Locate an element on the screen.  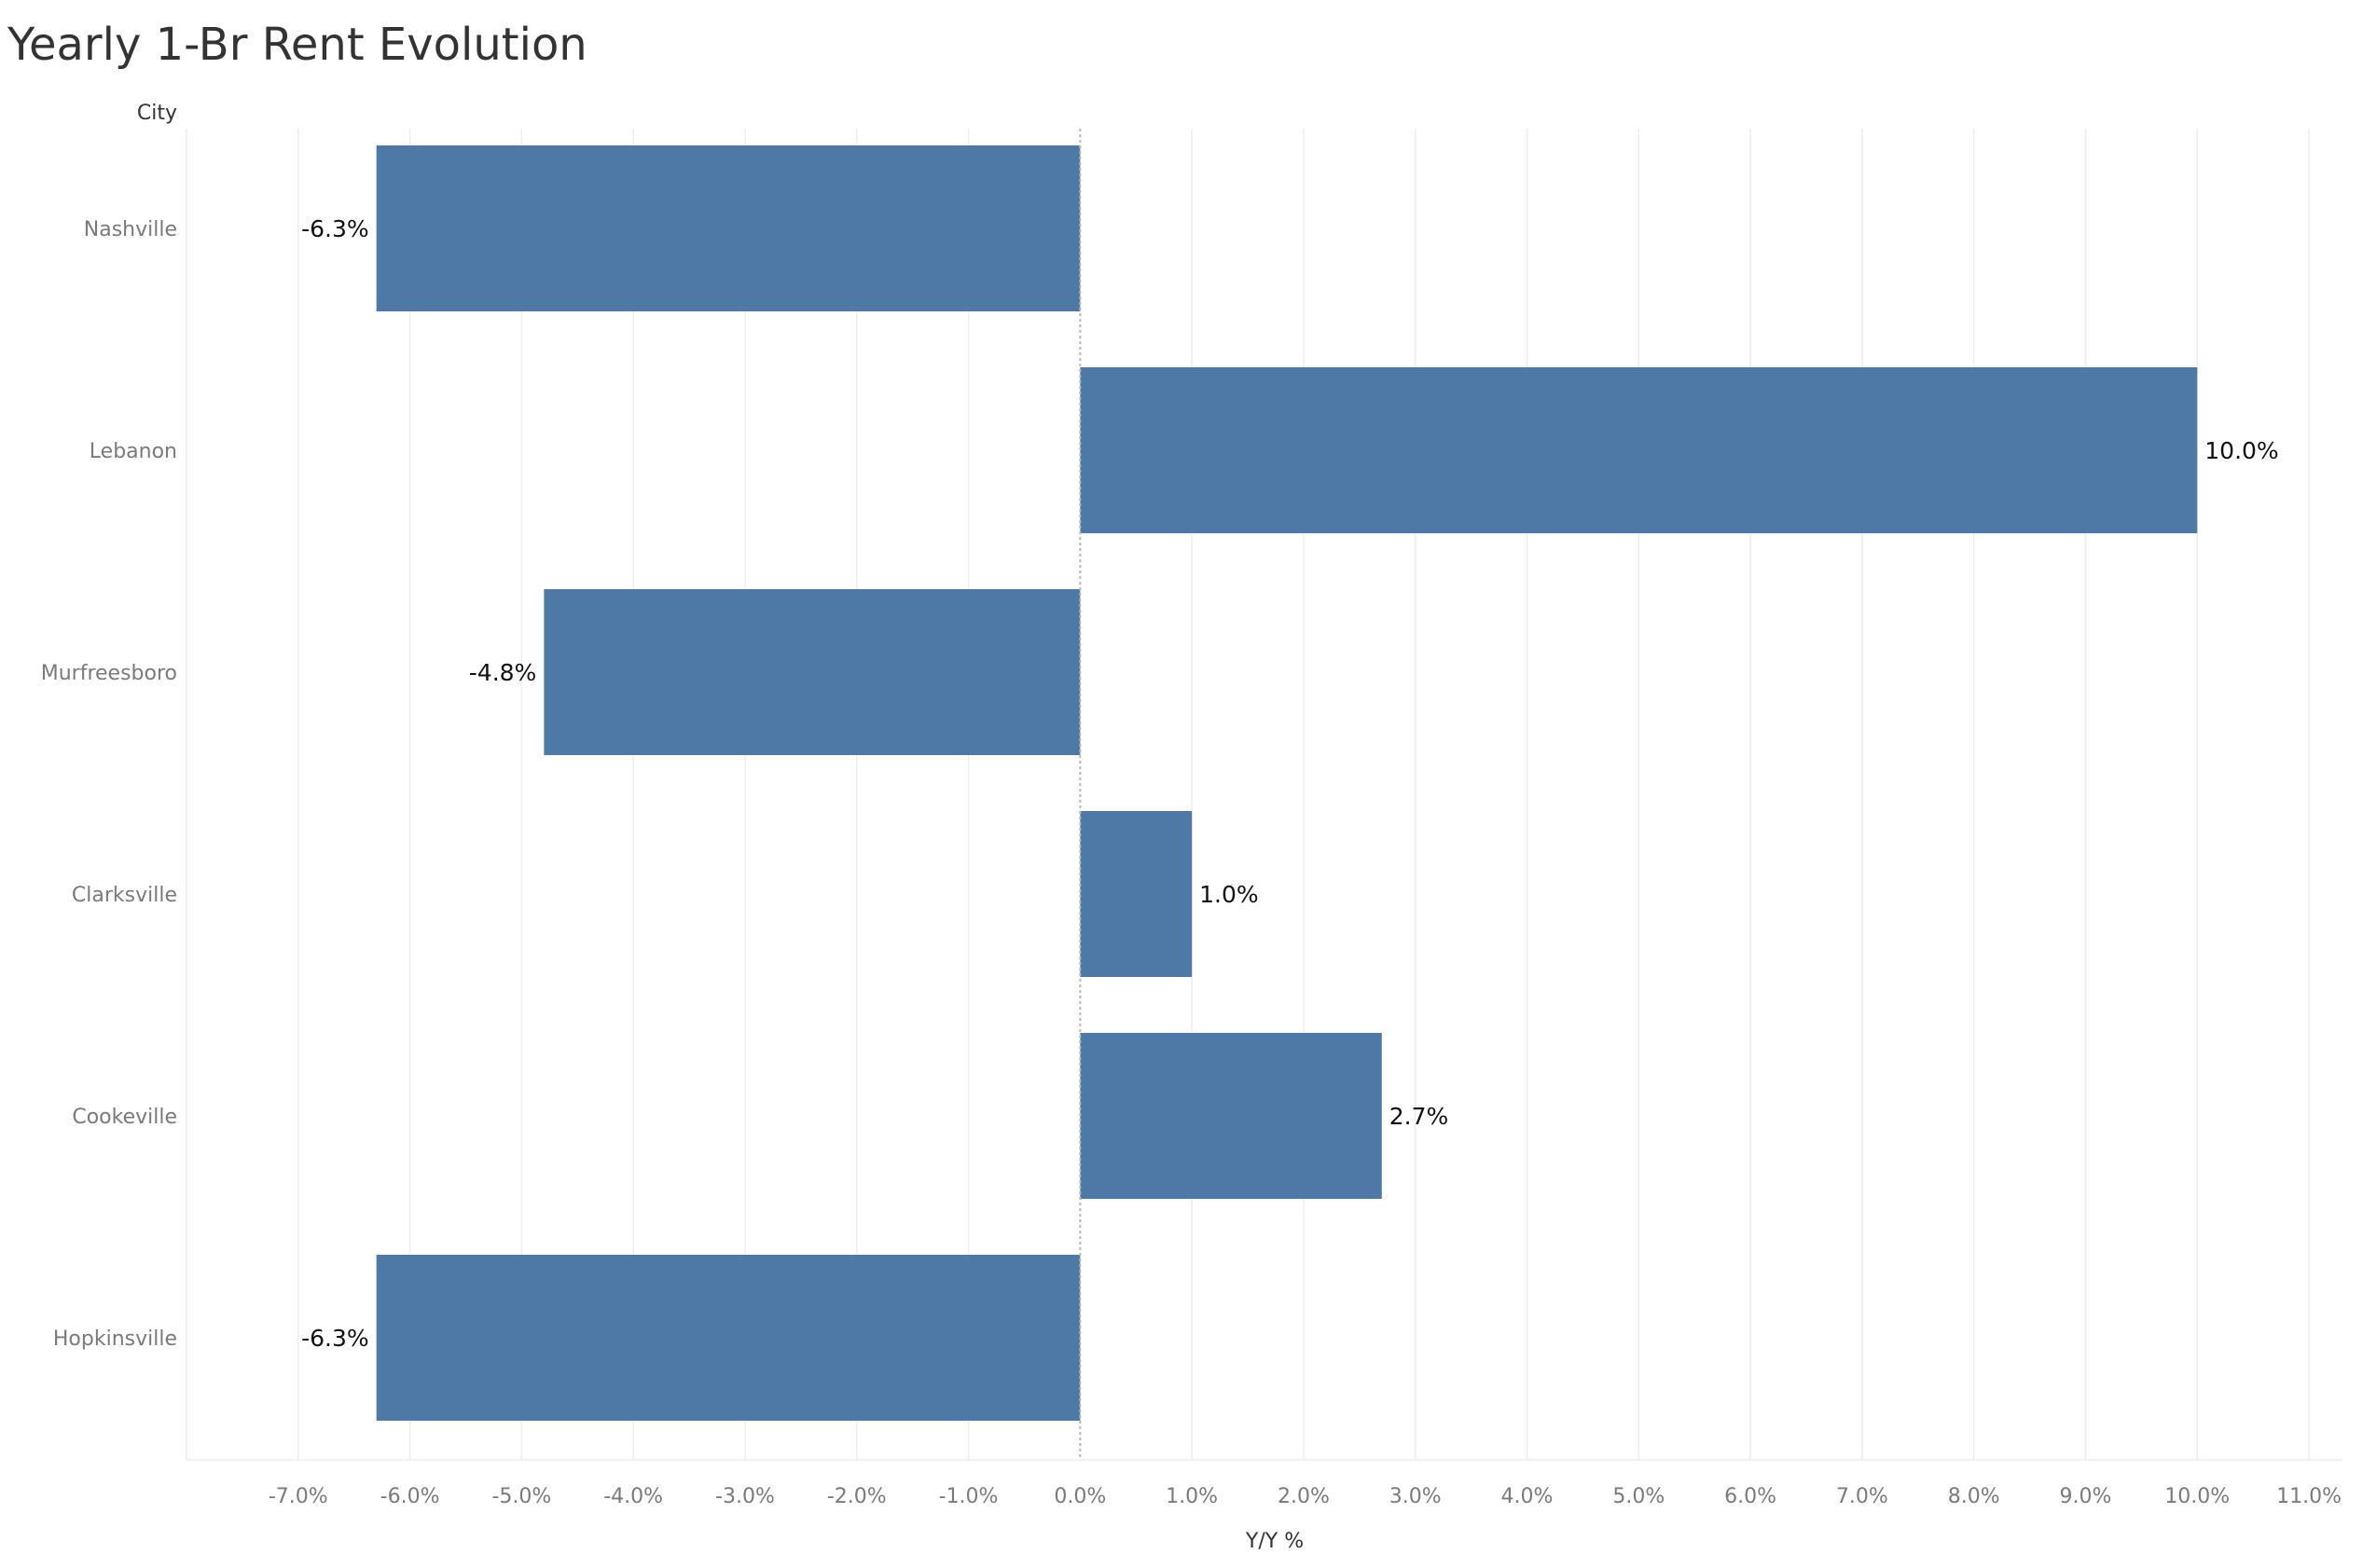
x-tick-label: 6.0% is located at coordinates (1750, 1496).